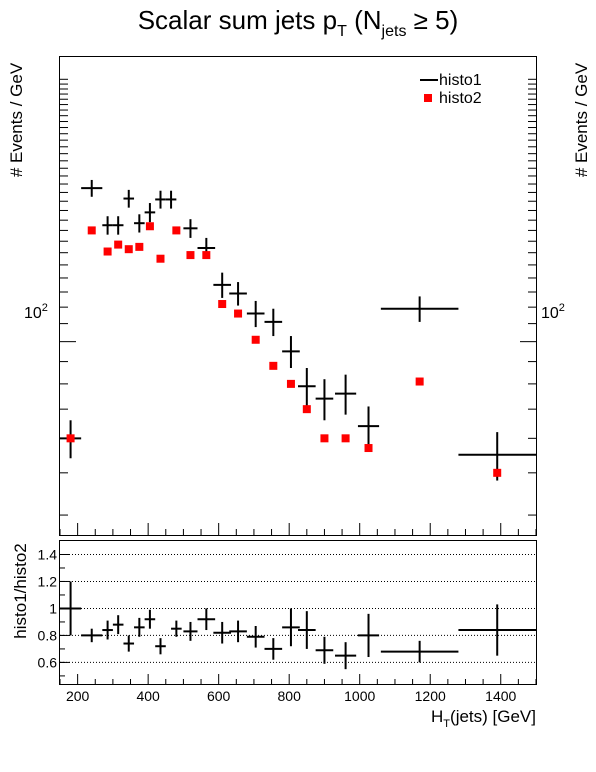  What do you see at coordinates (237, 20) in the screenshot?
I see `title-main: Scalar sum jets p` at bounding box center [237, 20].